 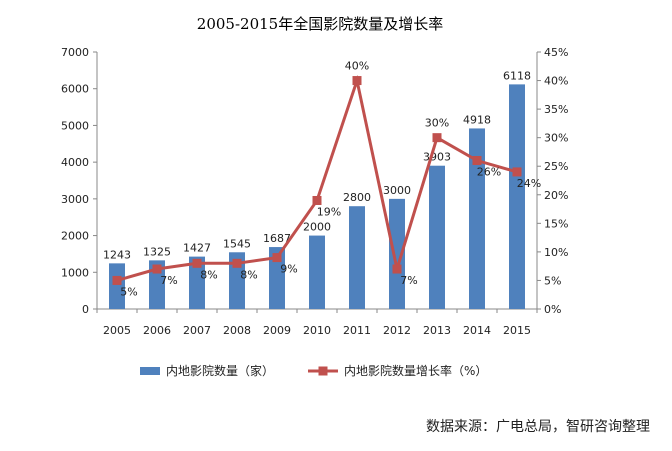 I want to click on legend: 内地影院数量（家） 内地影院数量增长率（%）, so click(x=313, y=370).